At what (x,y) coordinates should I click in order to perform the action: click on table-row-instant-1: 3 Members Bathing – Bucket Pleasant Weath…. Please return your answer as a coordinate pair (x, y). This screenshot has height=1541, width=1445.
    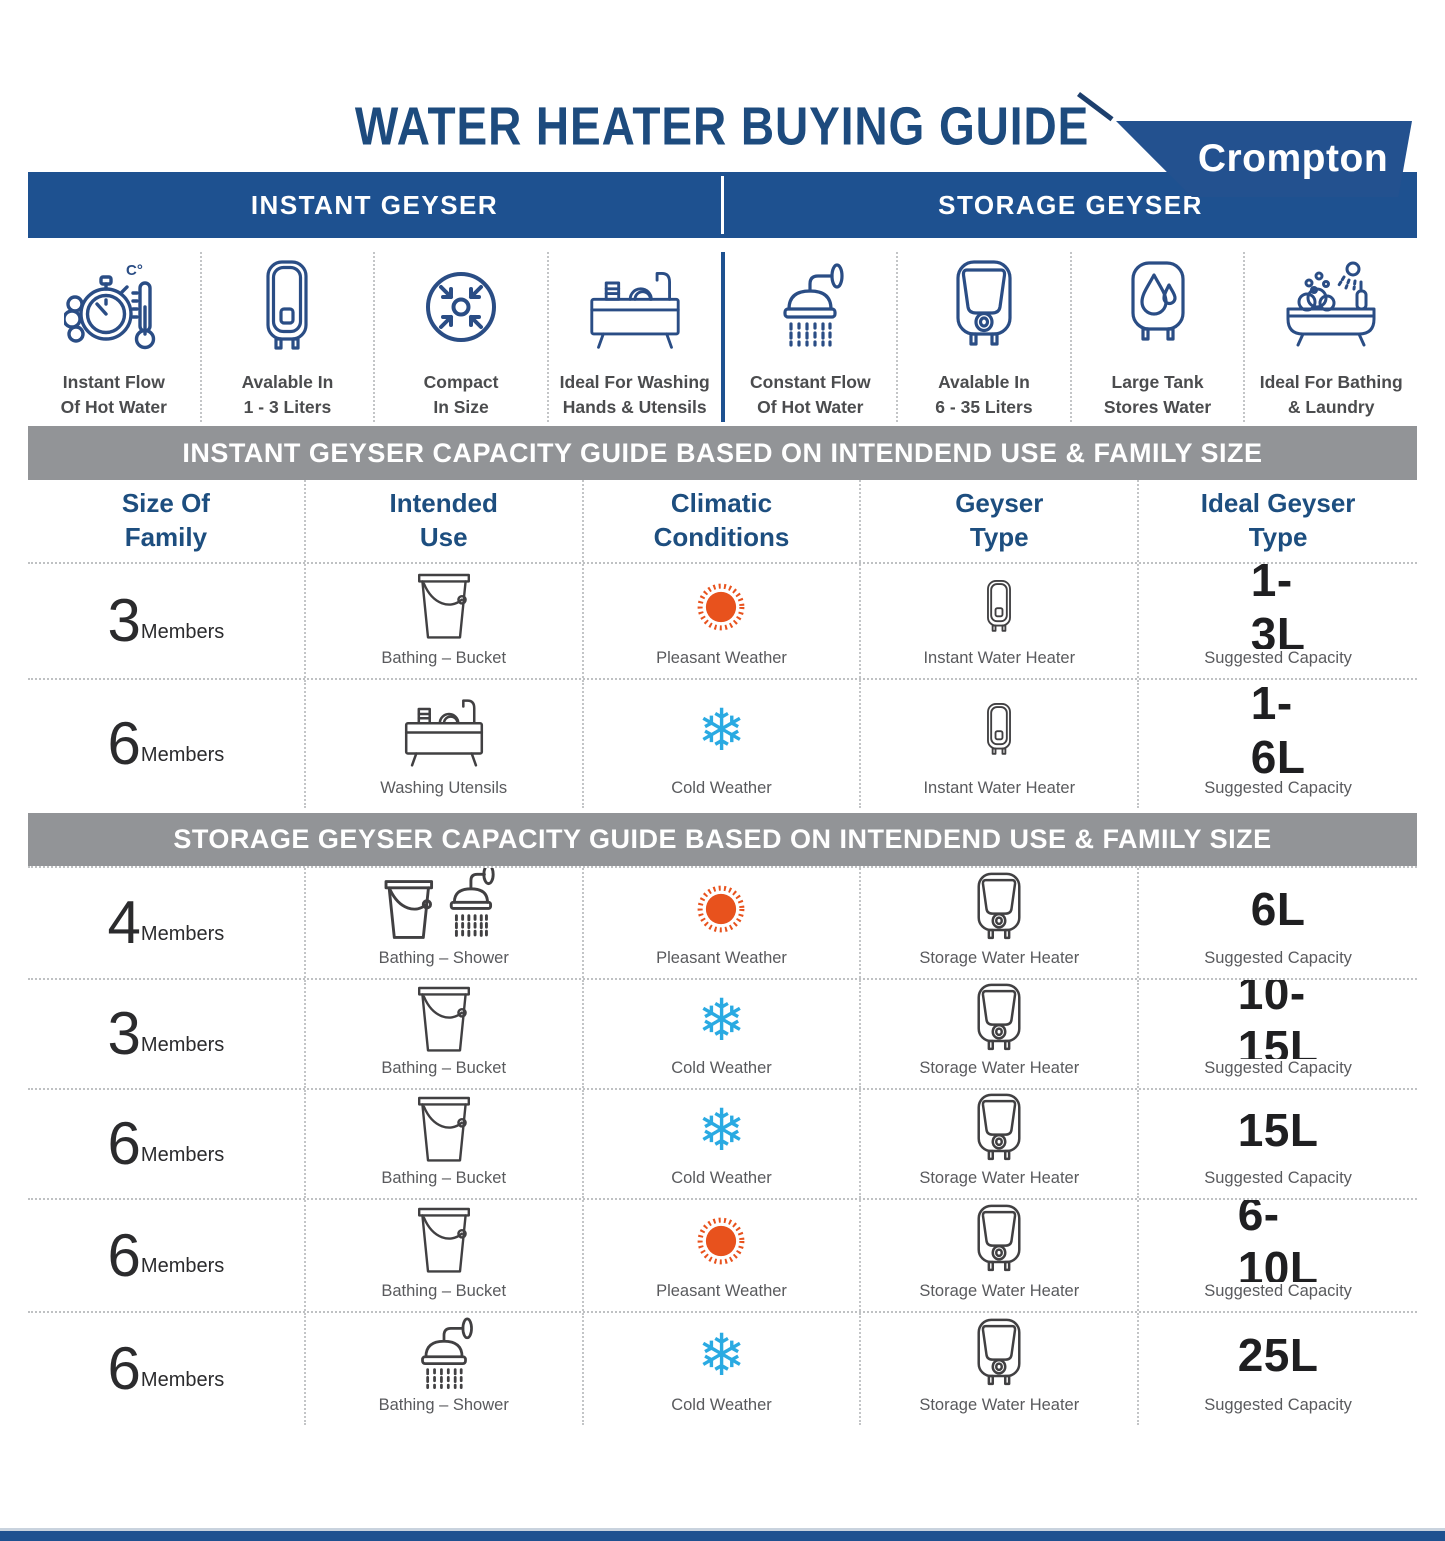
    Looking at the image, I should click on (722, 621).